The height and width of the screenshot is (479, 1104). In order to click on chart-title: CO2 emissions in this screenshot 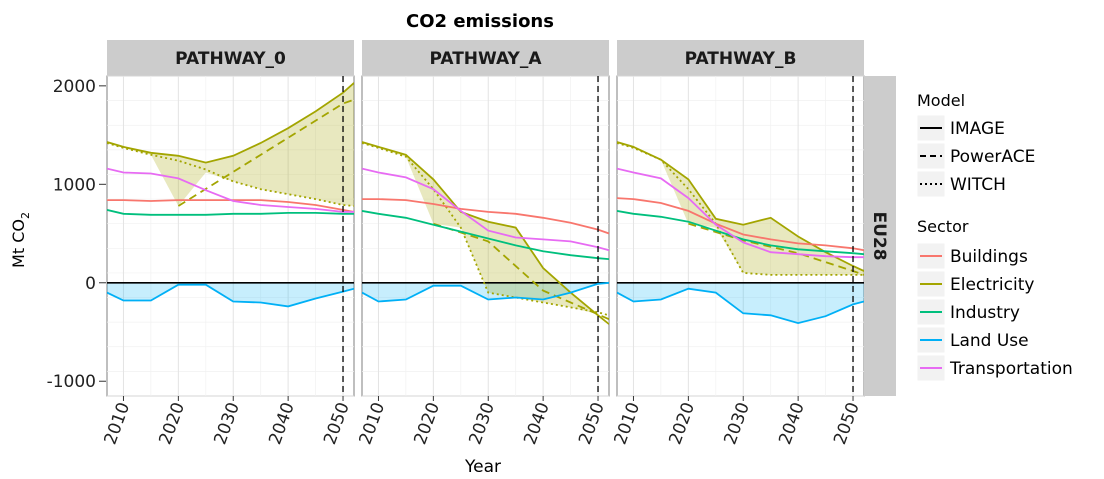, I will do `click(480, 21)`.